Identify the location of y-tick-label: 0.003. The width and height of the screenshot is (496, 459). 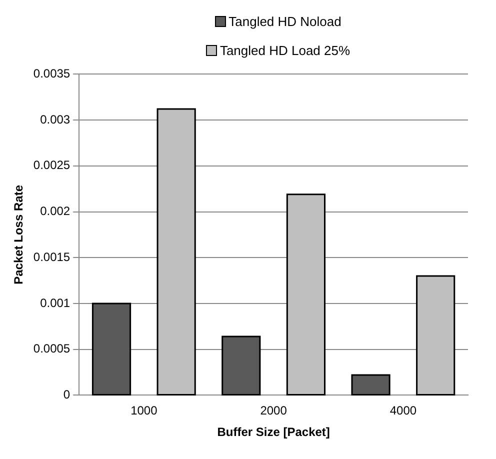
(55, 119).